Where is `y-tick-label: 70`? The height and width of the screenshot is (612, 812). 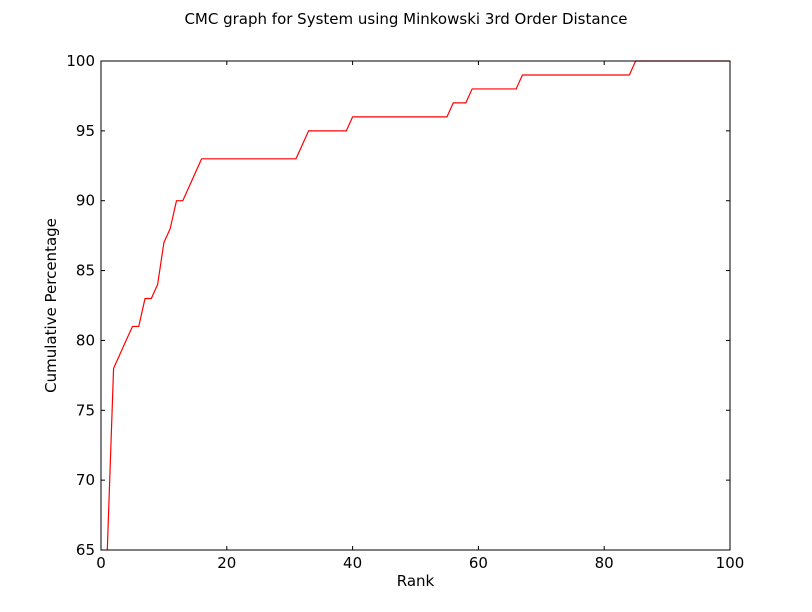 y-tick-label: 70 is located at coordinates (85, 480).